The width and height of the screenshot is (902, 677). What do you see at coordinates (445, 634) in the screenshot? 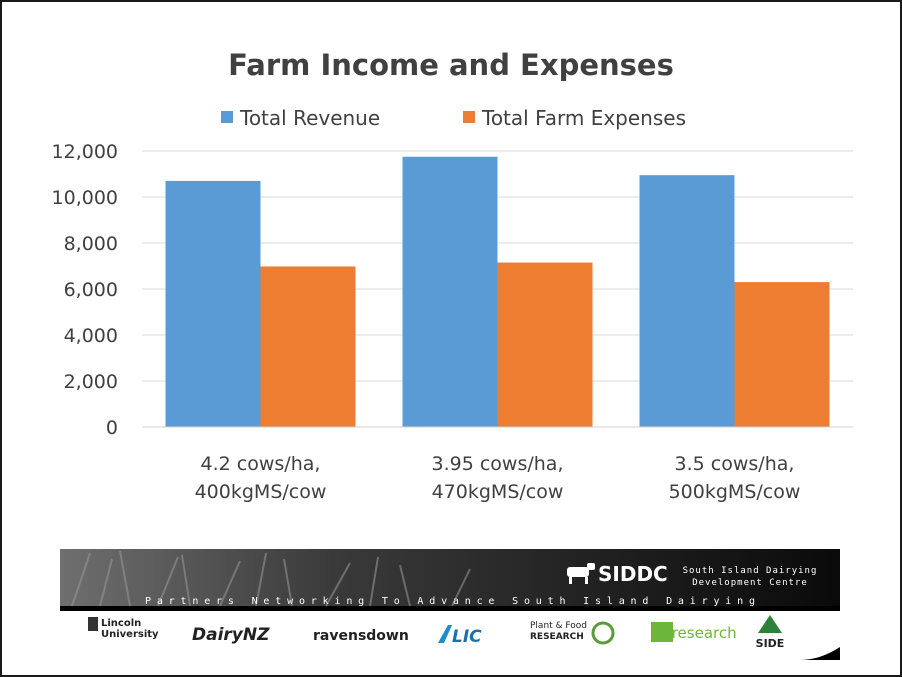
I see `lic-logo-icon` at bounding box center [445, 634].